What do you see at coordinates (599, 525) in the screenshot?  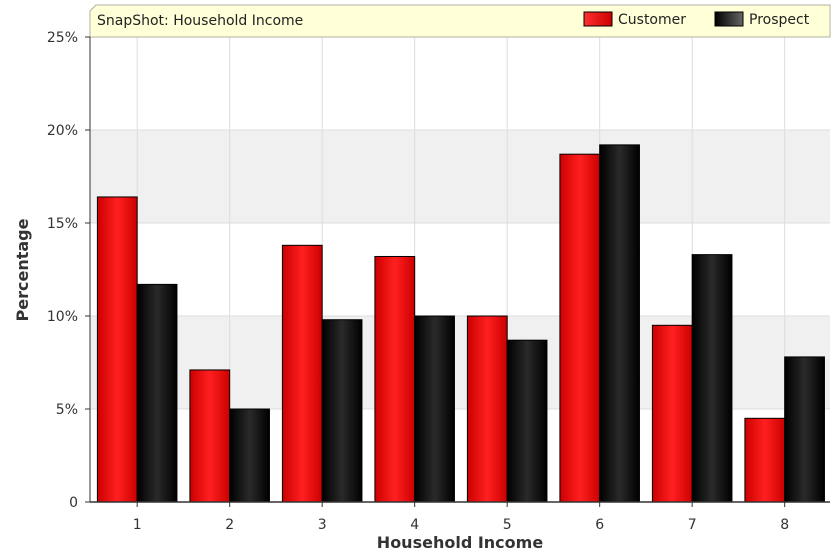 I see `x-tick-label: 6` at bounding box center [599, 525].